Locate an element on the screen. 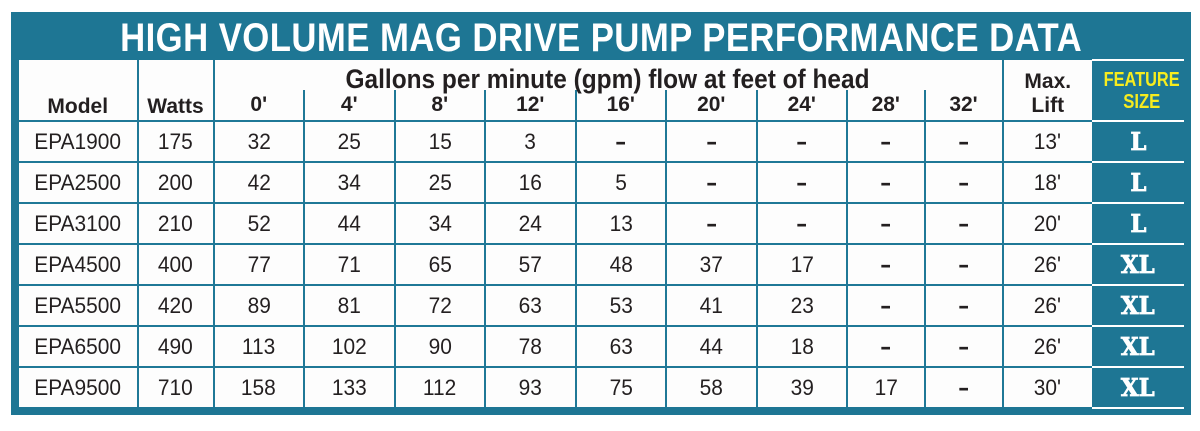  watts-cell: 200 is located at coordinates (174, 181).